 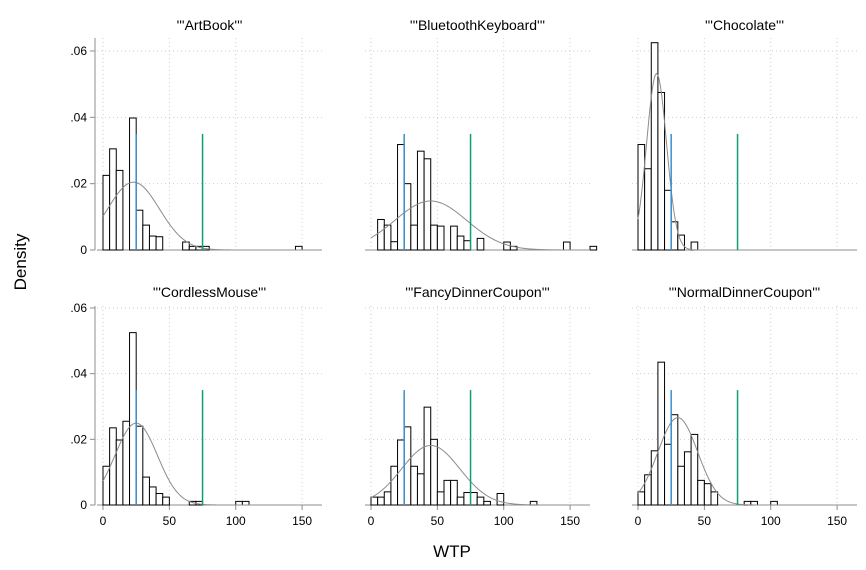 What do you see at coordinates (78, 439) in the screenshot?
I see `y-tick-label: .02` at bounding box center [78, 439].